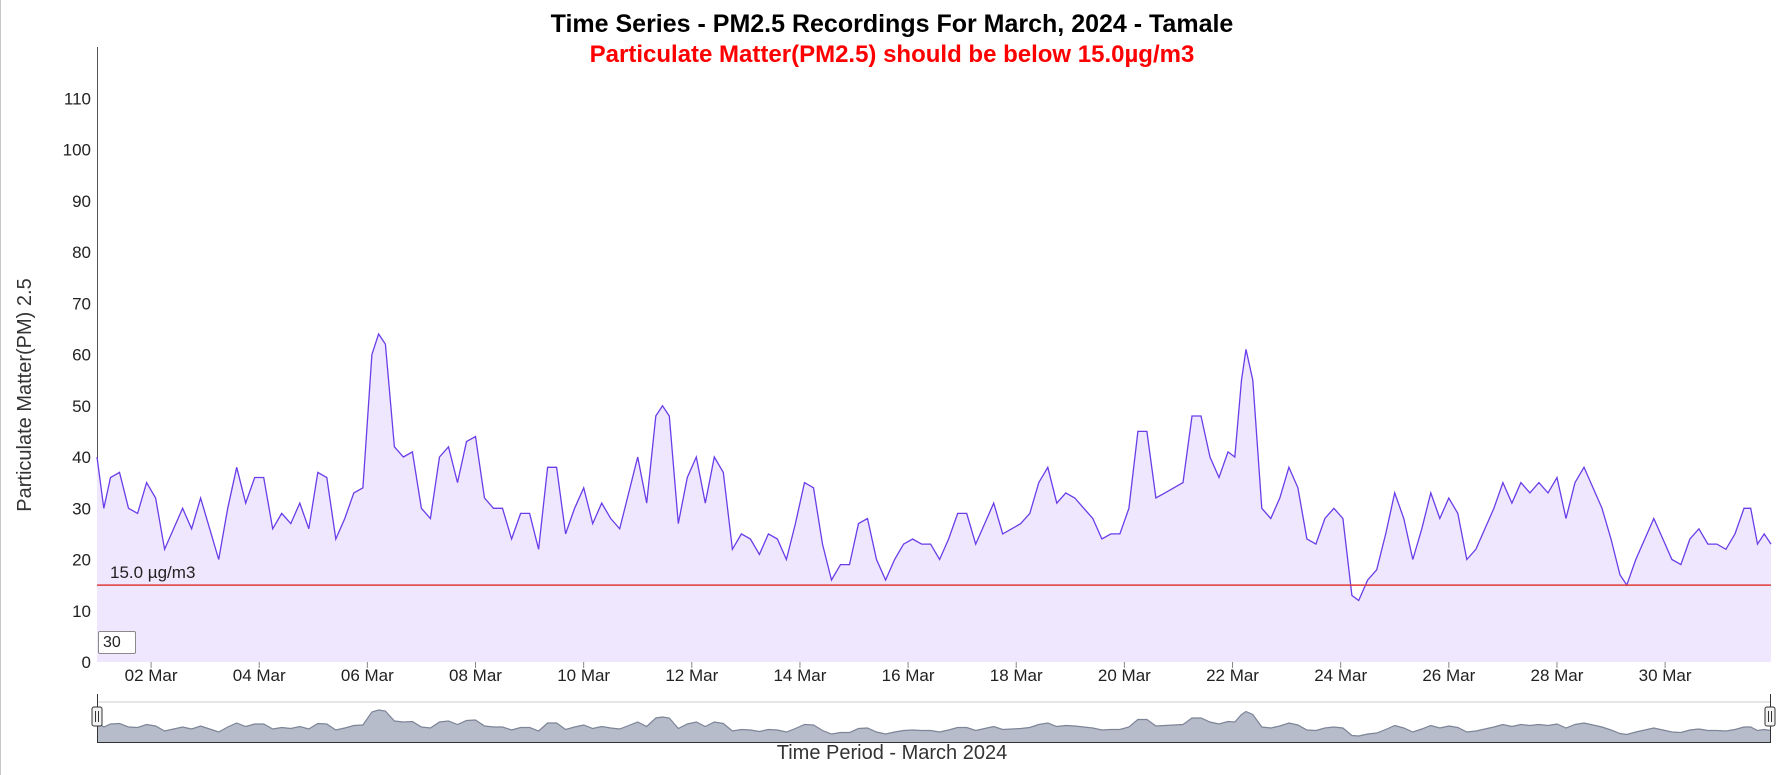 The image size is (1784, 775). I want to click on y-tick-label: 30, so click(81, 508).